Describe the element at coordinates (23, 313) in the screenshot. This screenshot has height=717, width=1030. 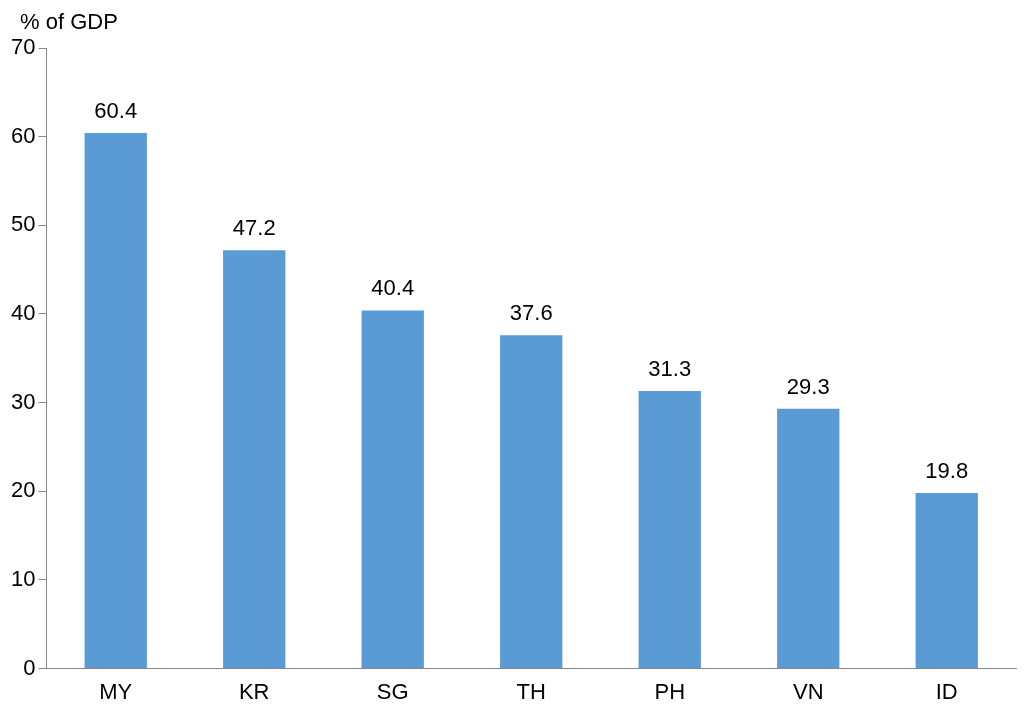
I see `y-tick-label: 40` at that location.